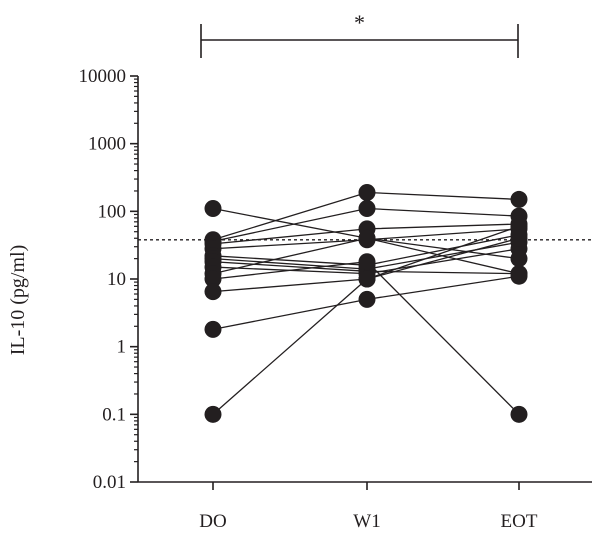  Describe the element at coordinates (112, 211) in the screenshot. I see `y-tick-label: 100` at that location.